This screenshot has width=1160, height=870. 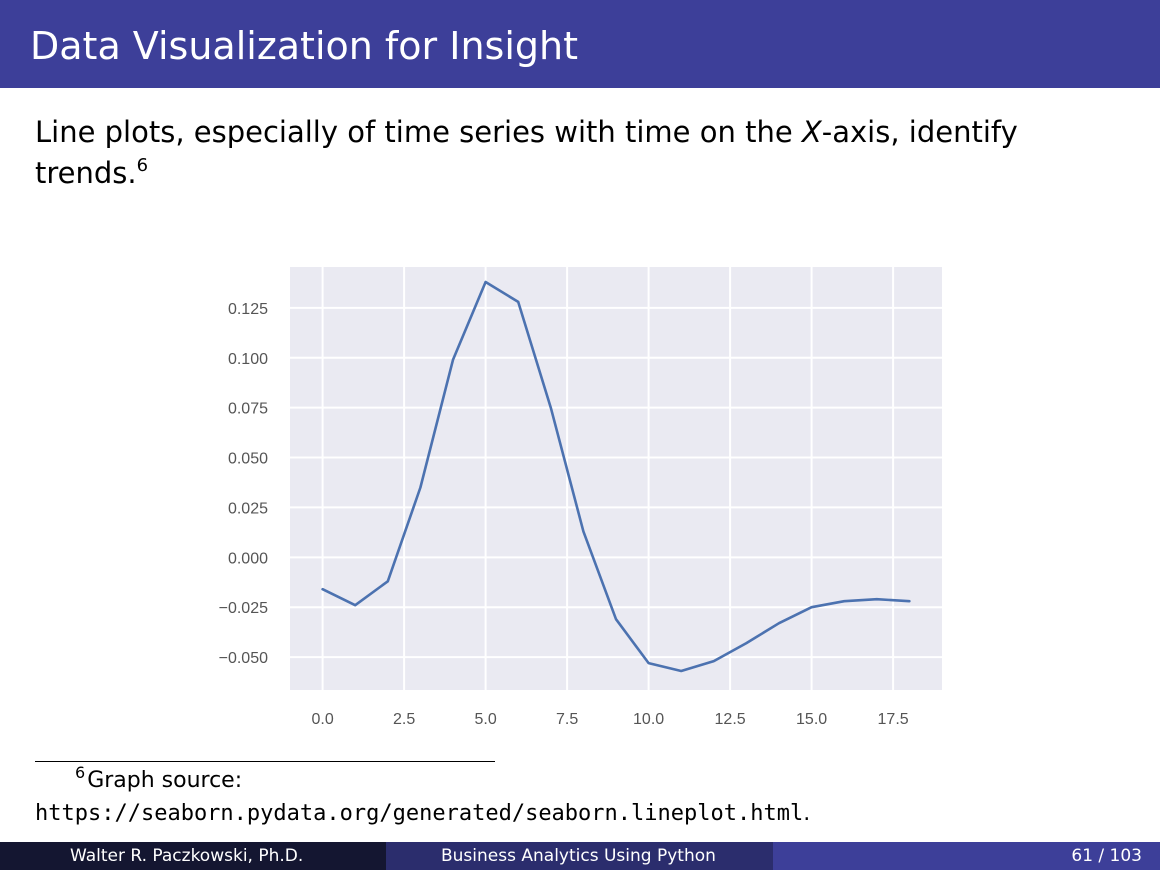 I want to click on y-tick-label: 0.075, so click(x=248, y=409).